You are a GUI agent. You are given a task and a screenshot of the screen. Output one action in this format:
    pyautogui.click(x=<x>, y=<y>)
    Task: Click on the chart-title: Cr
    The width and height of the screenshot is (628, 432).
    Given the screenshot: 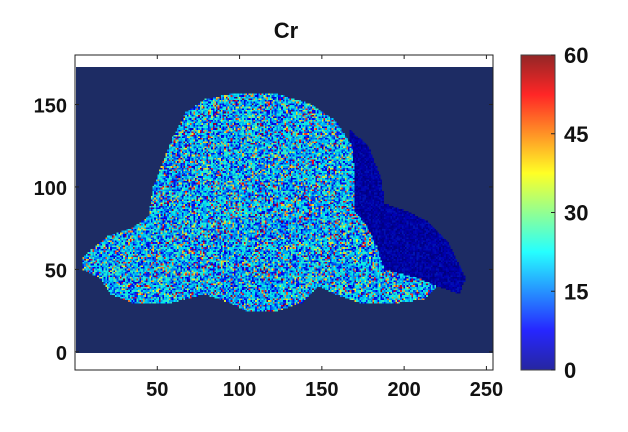 What is the action you would take?
    pyautogui.click(x=286, y=30)
    